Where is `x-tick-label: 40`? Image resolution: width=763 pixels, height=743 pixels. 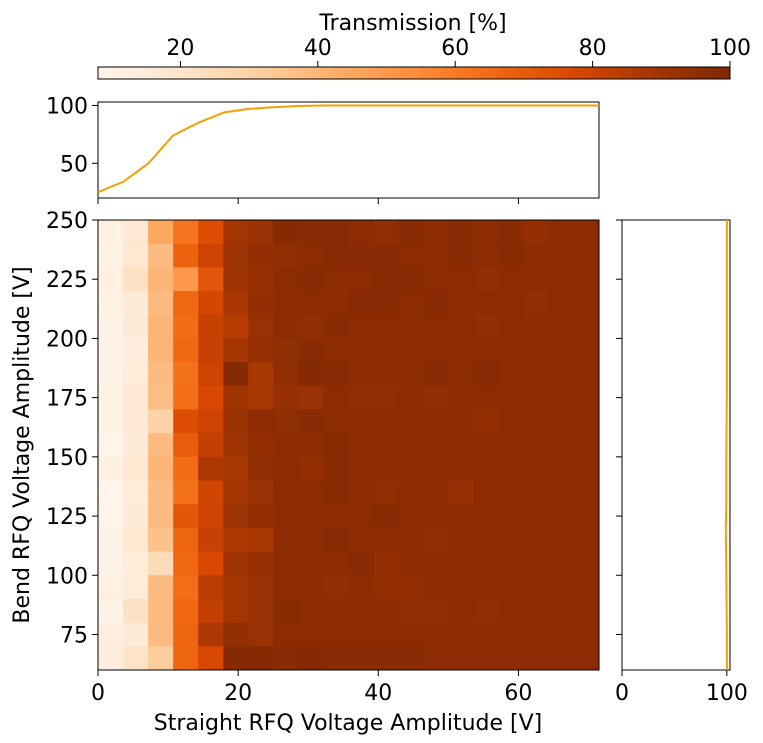 x-tick-label: 40 is located at coordinates (378, 693).